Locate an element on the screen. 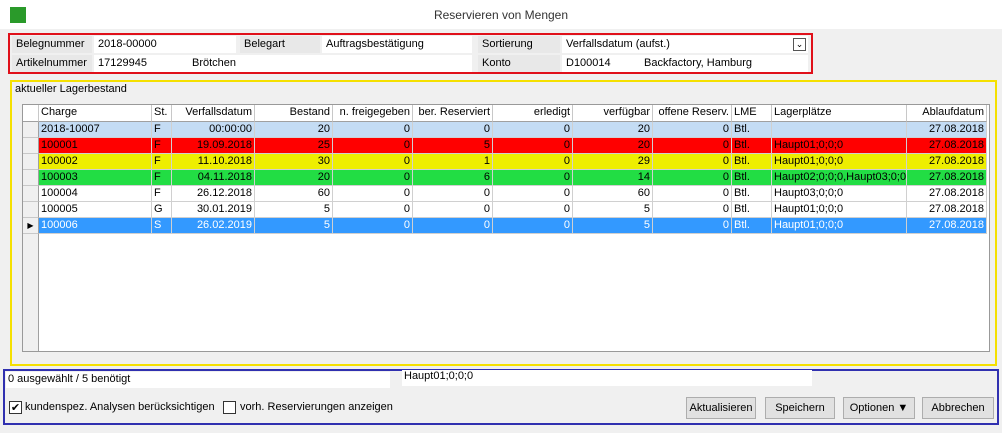 This screenshot has width=1002, height=433. field: 2018-00000 is located at coordinates (165, 44).